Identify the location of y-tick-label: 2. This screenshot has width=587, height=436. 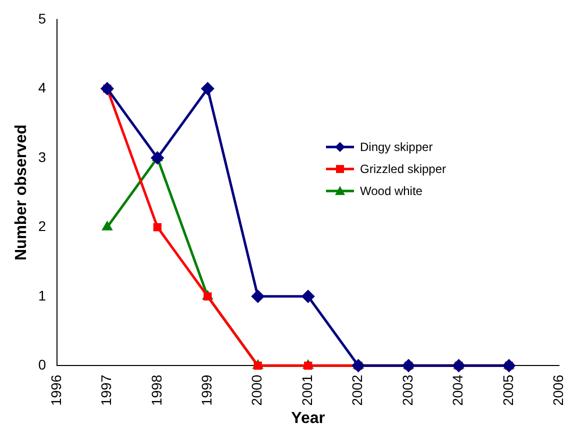
(42, 226).